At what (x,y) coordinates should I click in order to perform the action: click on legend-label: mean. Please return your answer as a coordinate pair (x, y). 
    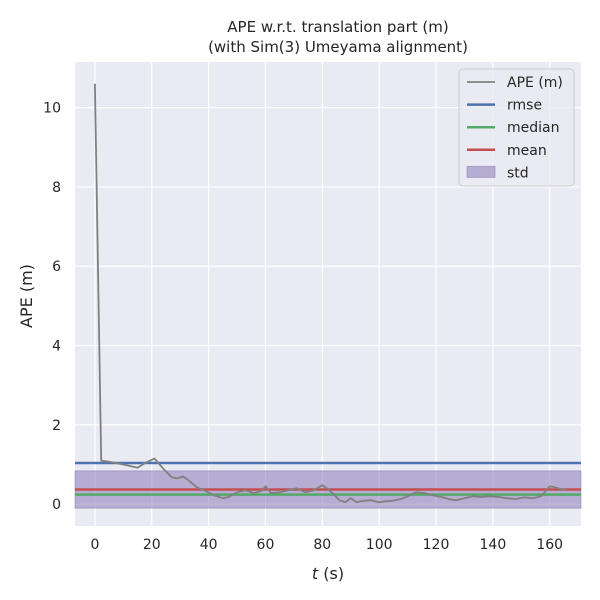
    Looking at the image, I should click on (527, 151).